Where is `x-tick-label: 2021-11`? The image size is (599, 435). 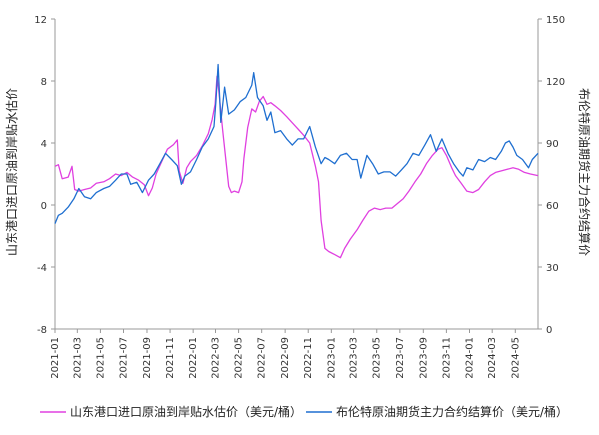 x-tick-label: 2021-11 is located at coordinates (170, 358).